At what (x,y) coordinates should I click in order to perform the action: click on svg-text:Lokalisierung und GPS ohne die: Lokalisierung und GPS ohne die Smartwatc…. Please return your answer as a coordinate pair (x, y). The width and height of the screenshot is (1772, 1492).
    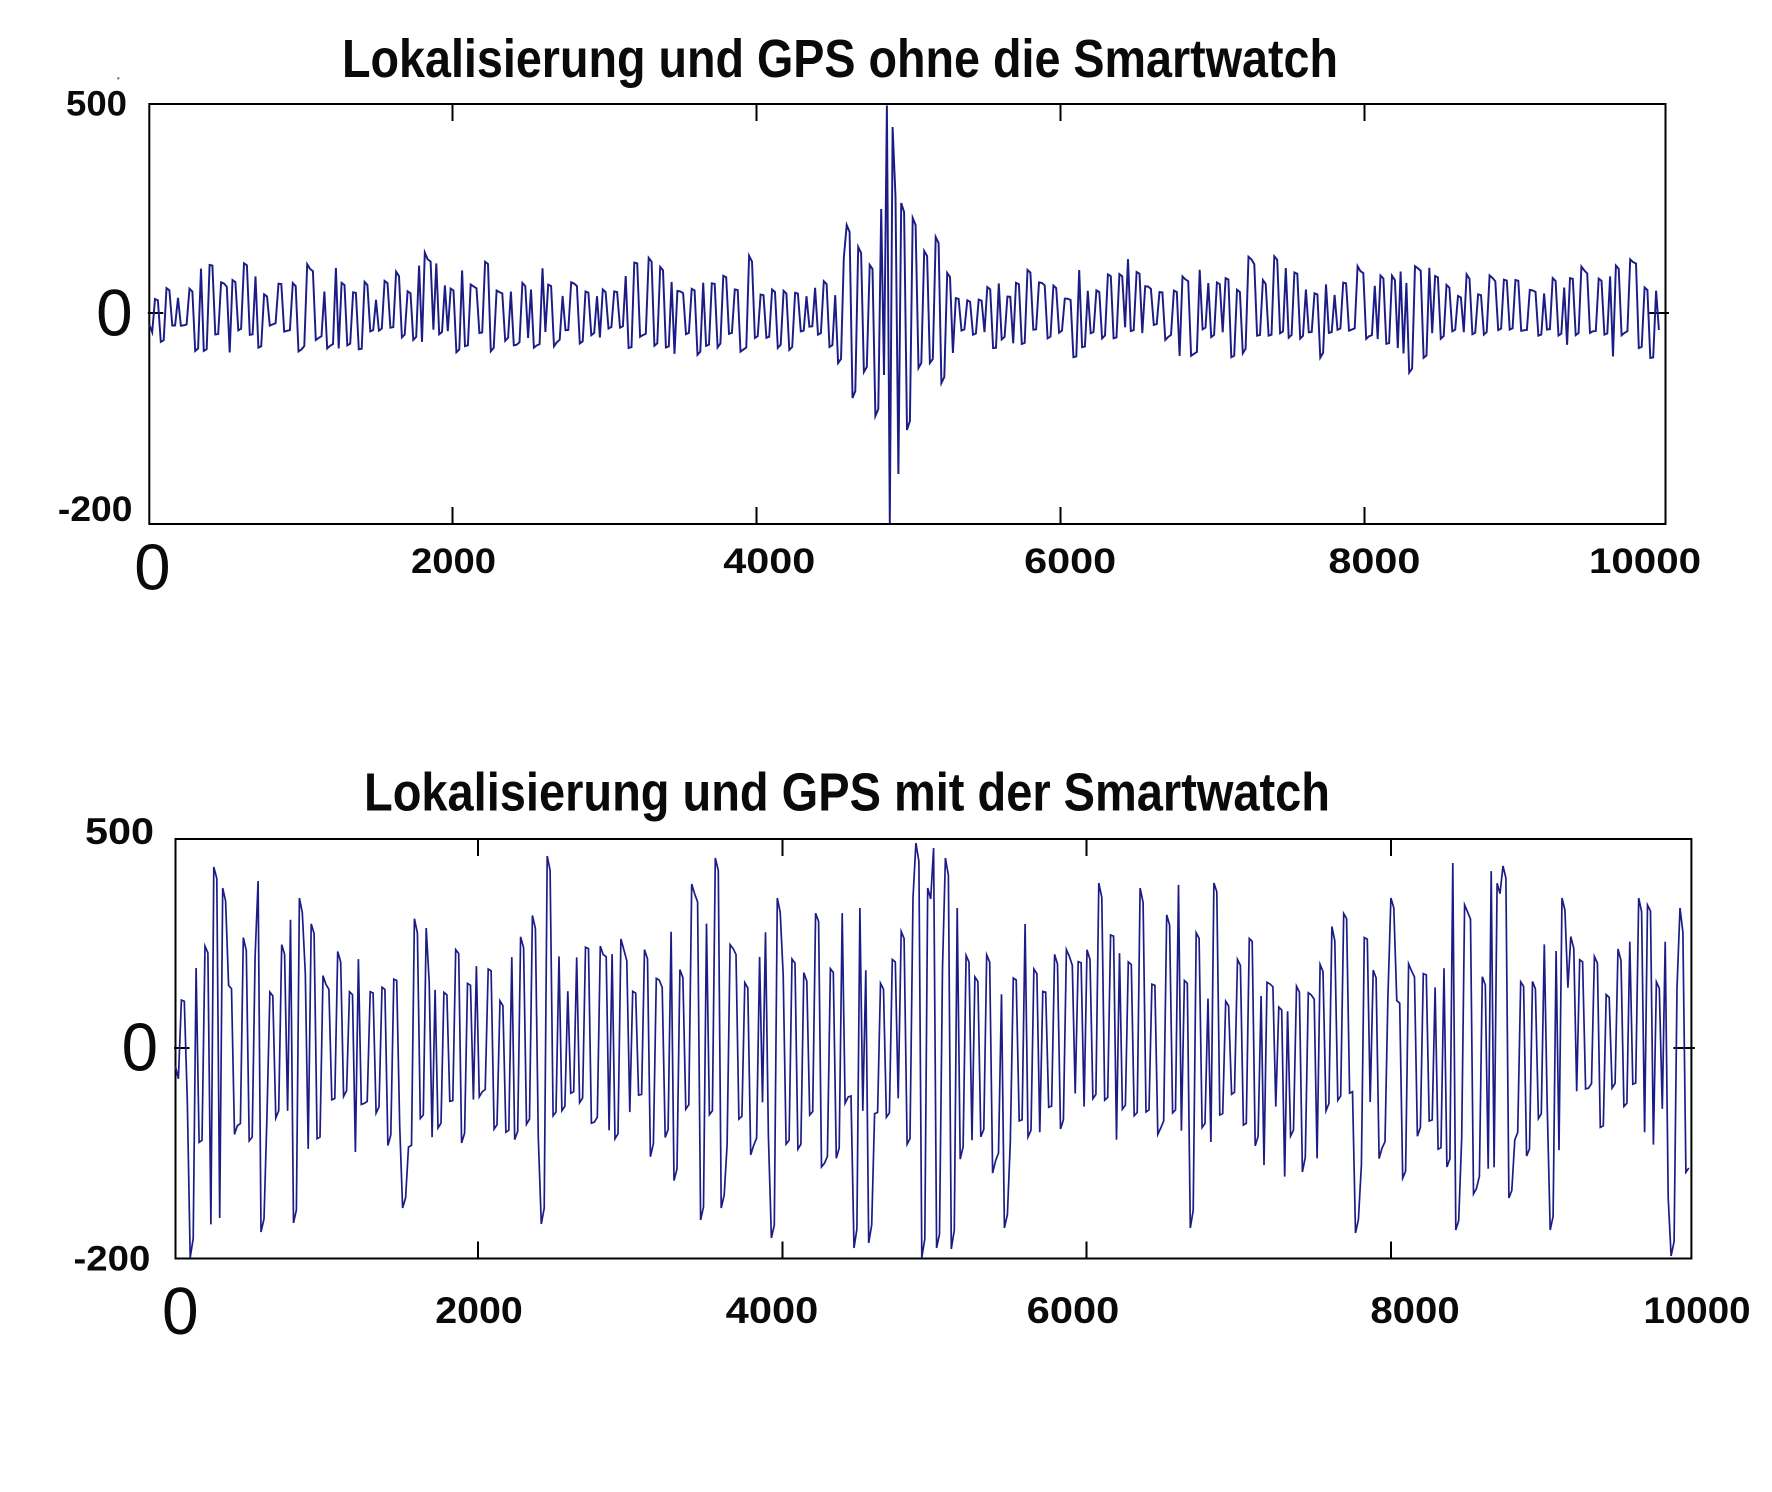
    Looking at the image, I should click on (840, 59).